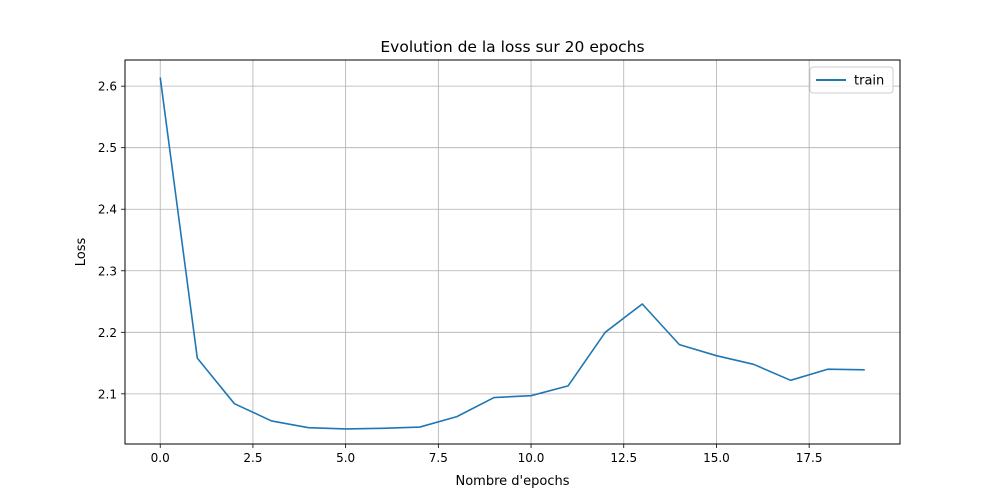  What do you see at coordinates (716, 458) in the screenshot?
I see `x-tick-label: 15.0` at bounding box center [716, 458].